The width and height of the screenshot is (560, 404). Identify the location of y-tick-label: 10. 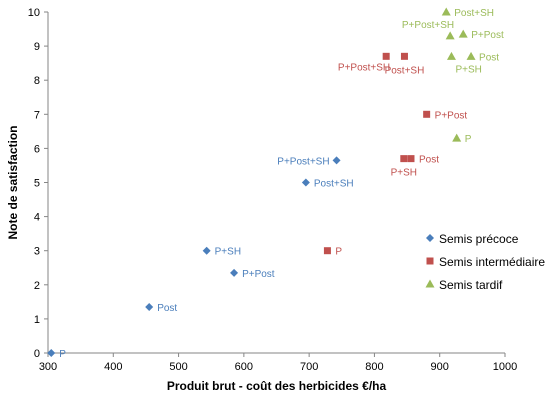
(34, 13).